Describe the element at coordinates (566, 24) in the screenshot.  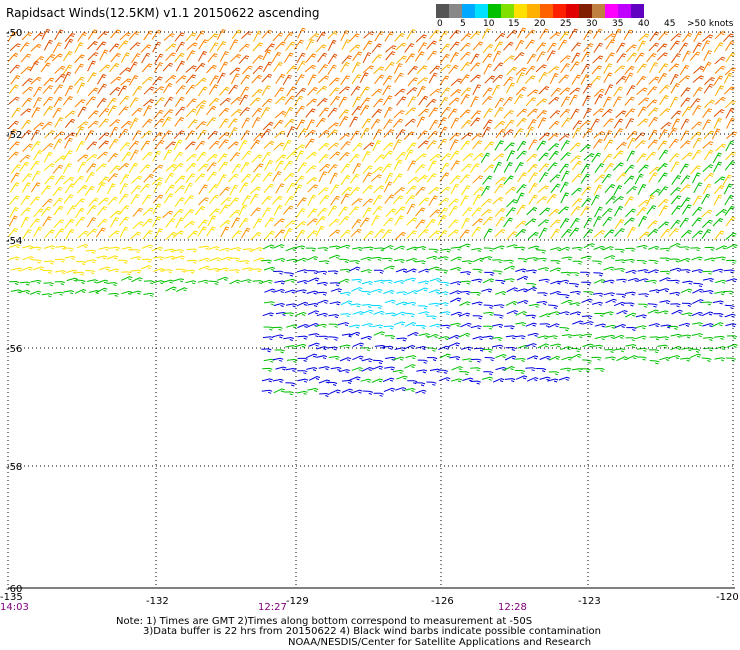
I see `legend-label-25: 25` at that location.